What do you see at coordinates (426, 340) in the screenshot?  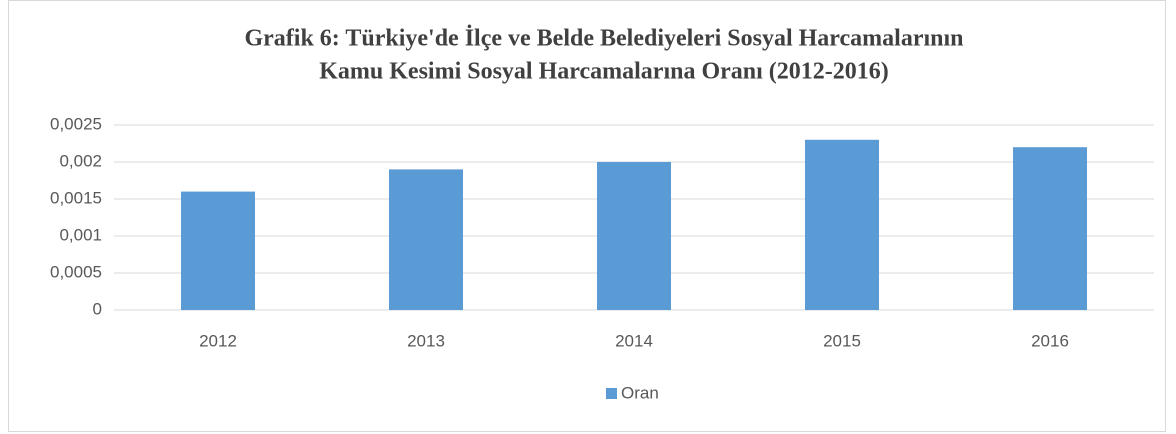 I see `x-tick-label: 2013` at bounding box center [426, 340].